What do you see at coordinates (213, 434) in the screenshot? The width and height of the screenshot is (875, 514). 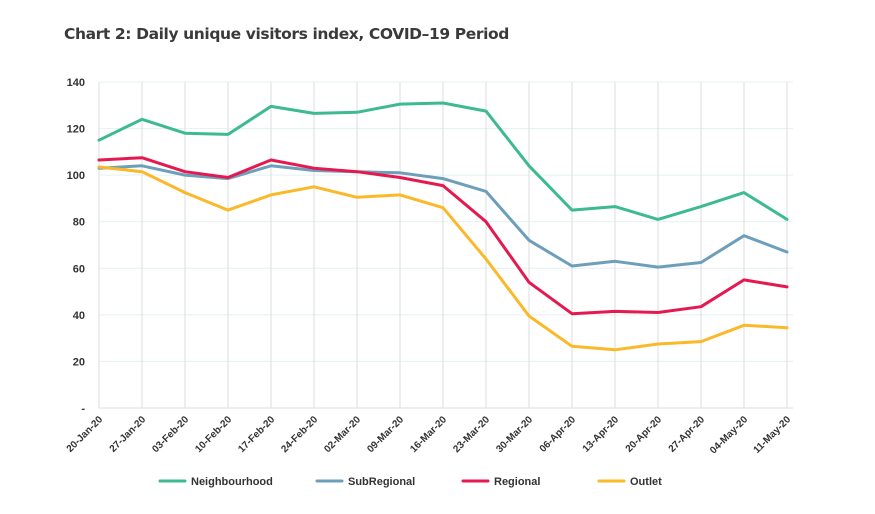 I see `x-tick-label: 10-Feb-20` at bounding box center [213, 434].